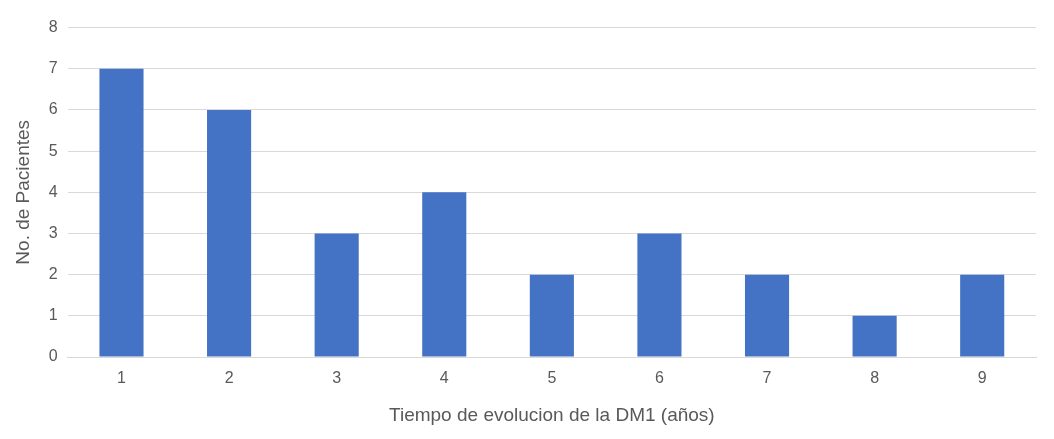 The height and width of the screenshot is (439, 1054). I want to click on y-tick-label: 6, so click(53, 109).